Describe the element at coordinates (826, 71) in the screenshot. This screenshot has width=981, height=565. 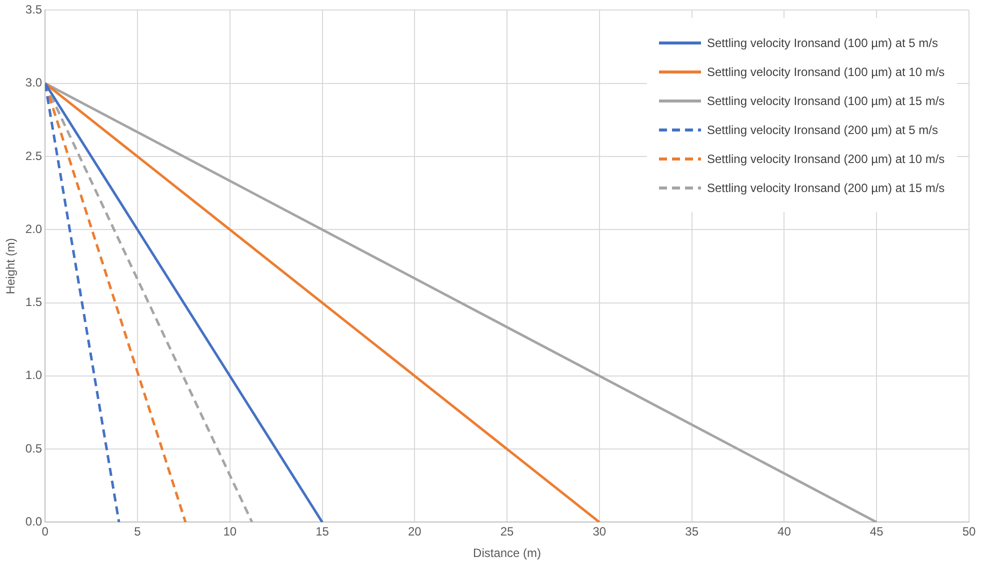
I see `legend-label: Settling velocity Ironsand (100 µm) at 10 m/s` at that location.